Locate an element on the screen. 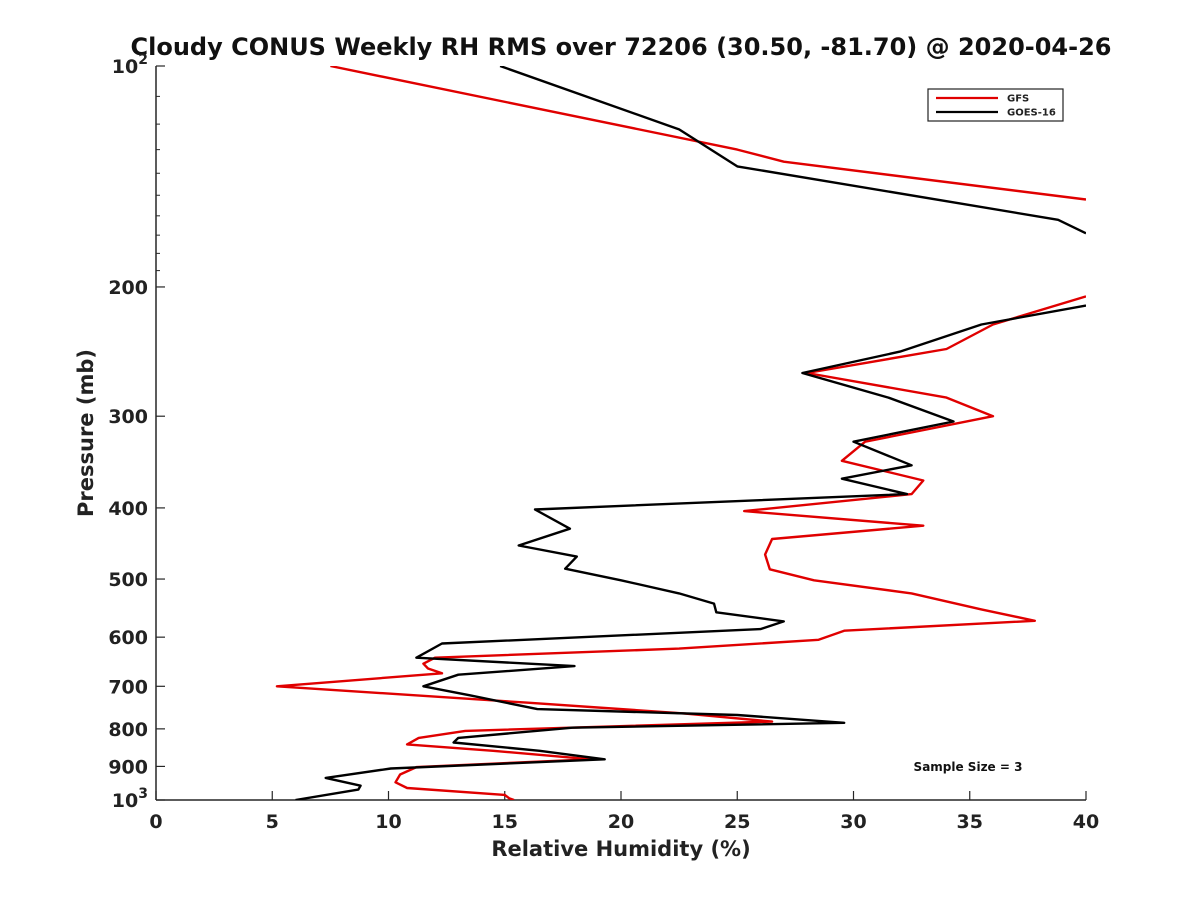 Image resolution: width=1200 pixels, height=900 pixels. legend-label: GFS is located at coordinates (1018, 99).